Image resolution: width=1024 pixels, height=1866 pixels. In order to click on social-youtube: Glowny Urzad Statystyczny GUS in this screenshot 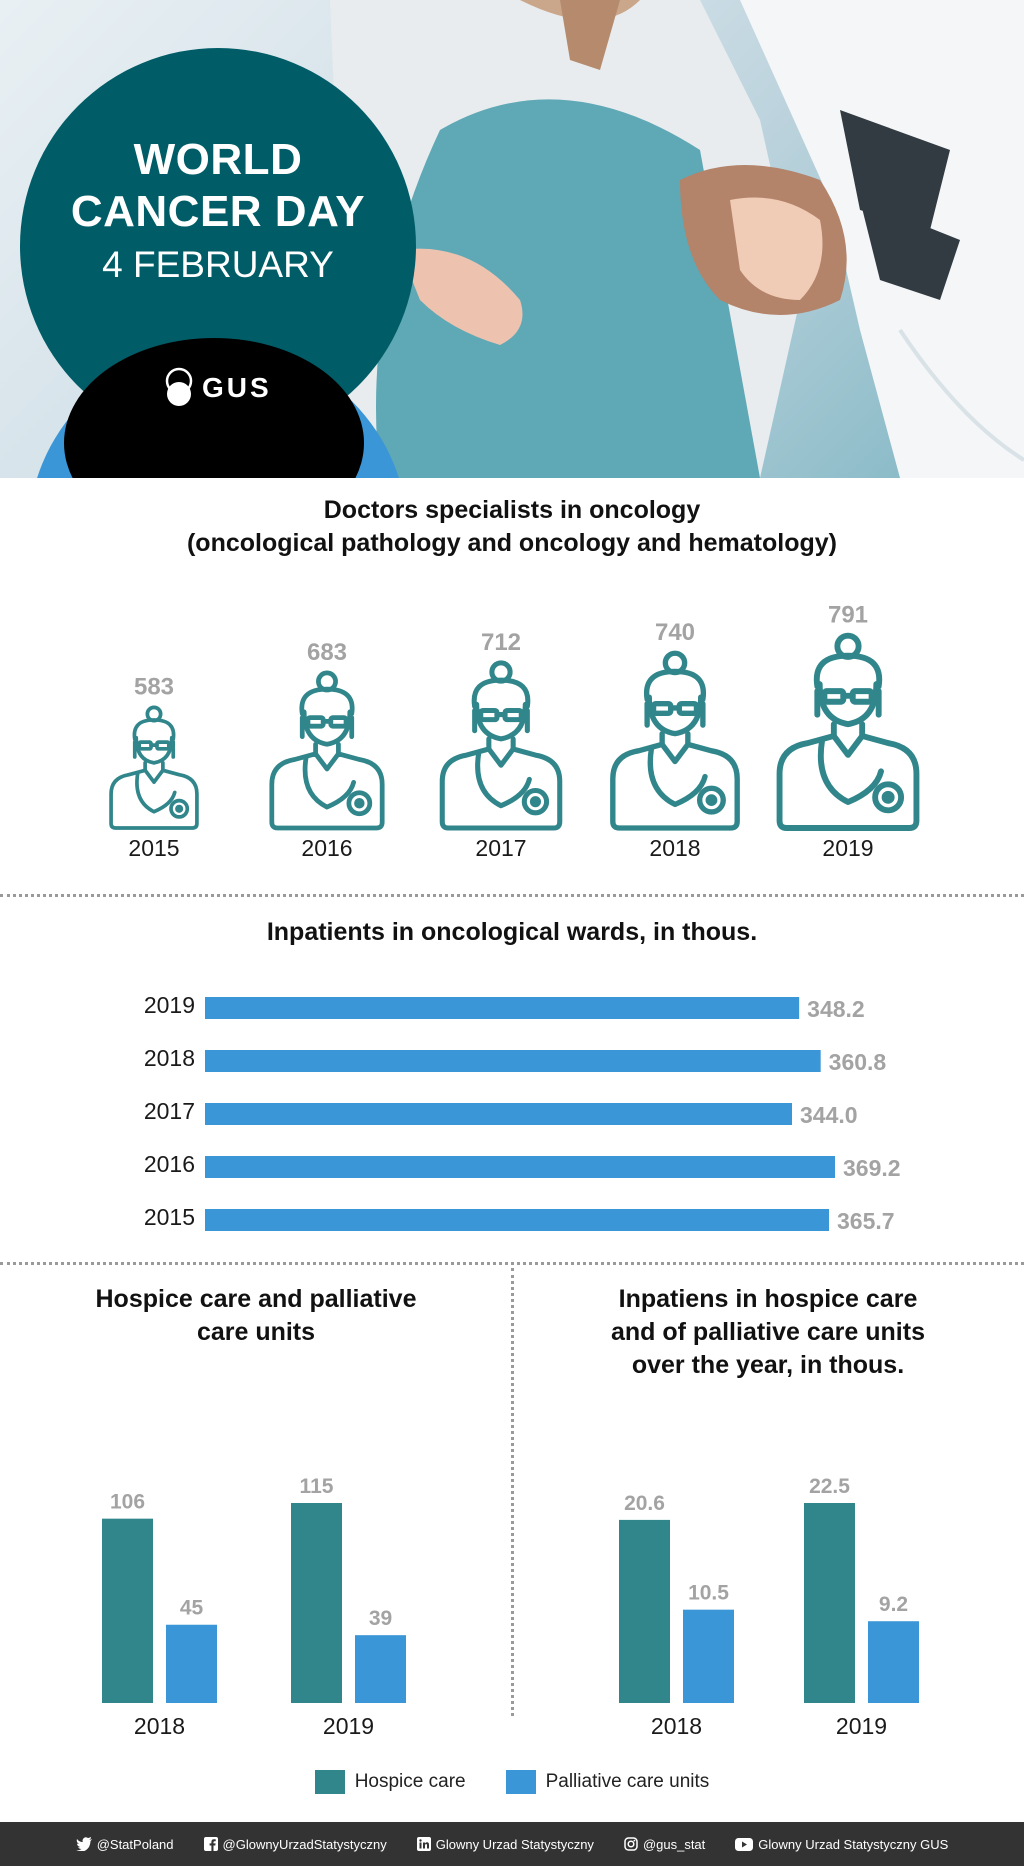, I will do `click(841, 1844)`.